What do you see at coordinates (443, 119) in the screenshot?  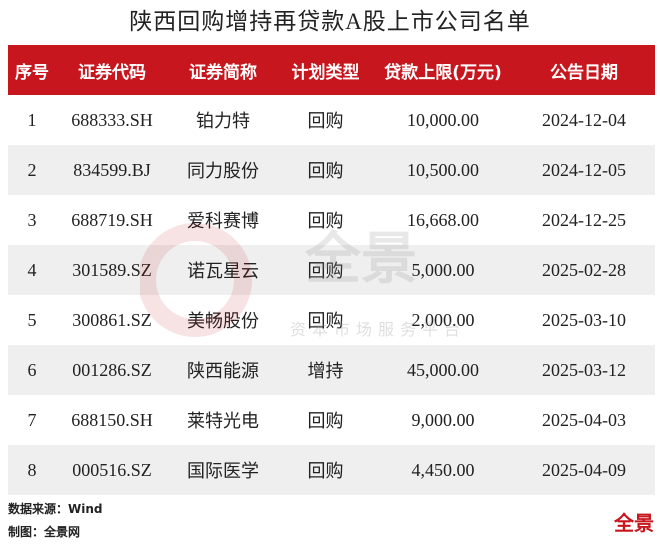 I see `table-cell: 10,000.00` at bounding box center [443, 119].